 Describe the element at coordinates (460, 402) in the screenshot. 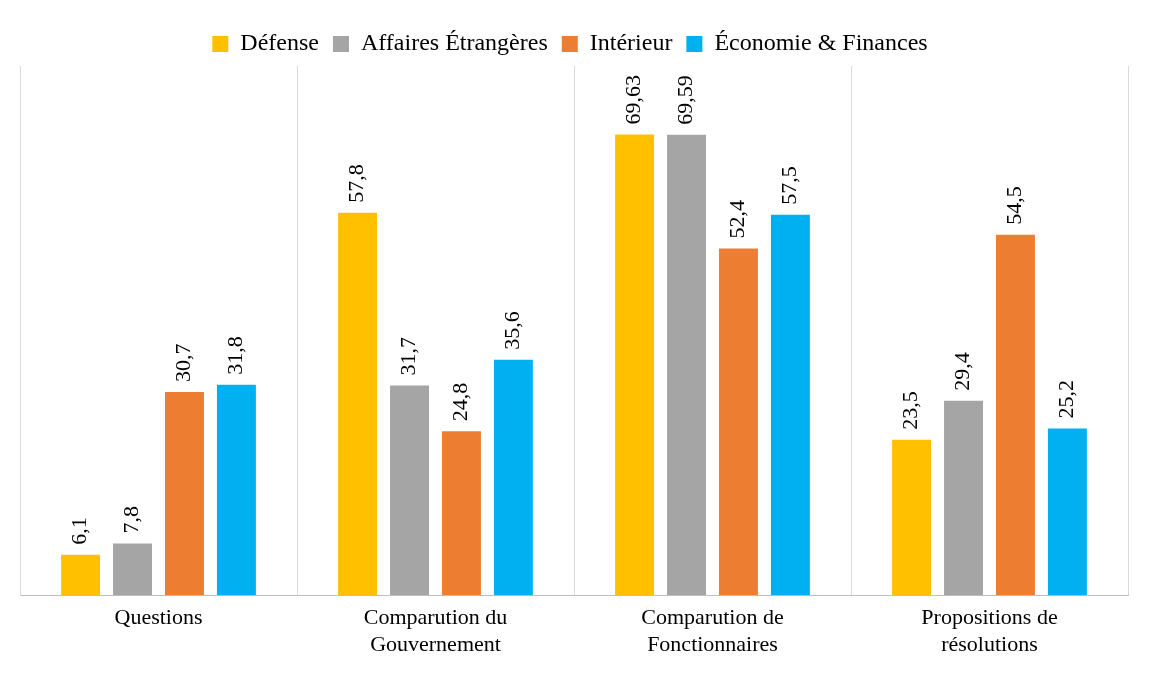

I see `data-label: 24,8` at that location.